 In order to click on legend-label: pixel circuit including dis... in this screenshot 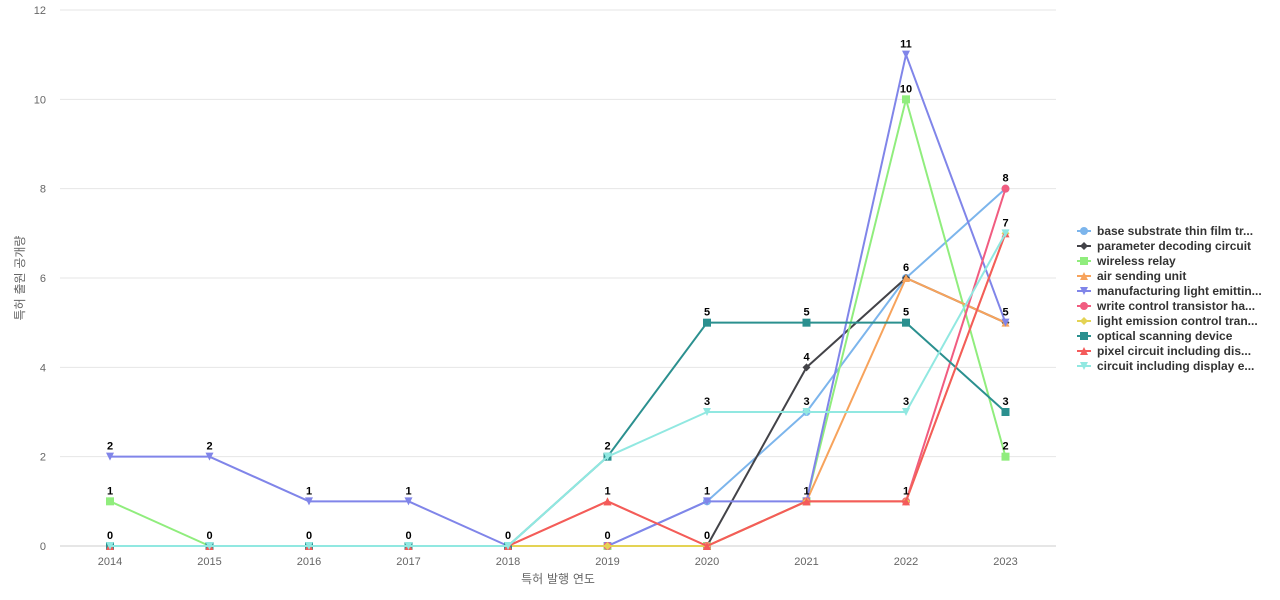, I will do `click(1174, 351)`.